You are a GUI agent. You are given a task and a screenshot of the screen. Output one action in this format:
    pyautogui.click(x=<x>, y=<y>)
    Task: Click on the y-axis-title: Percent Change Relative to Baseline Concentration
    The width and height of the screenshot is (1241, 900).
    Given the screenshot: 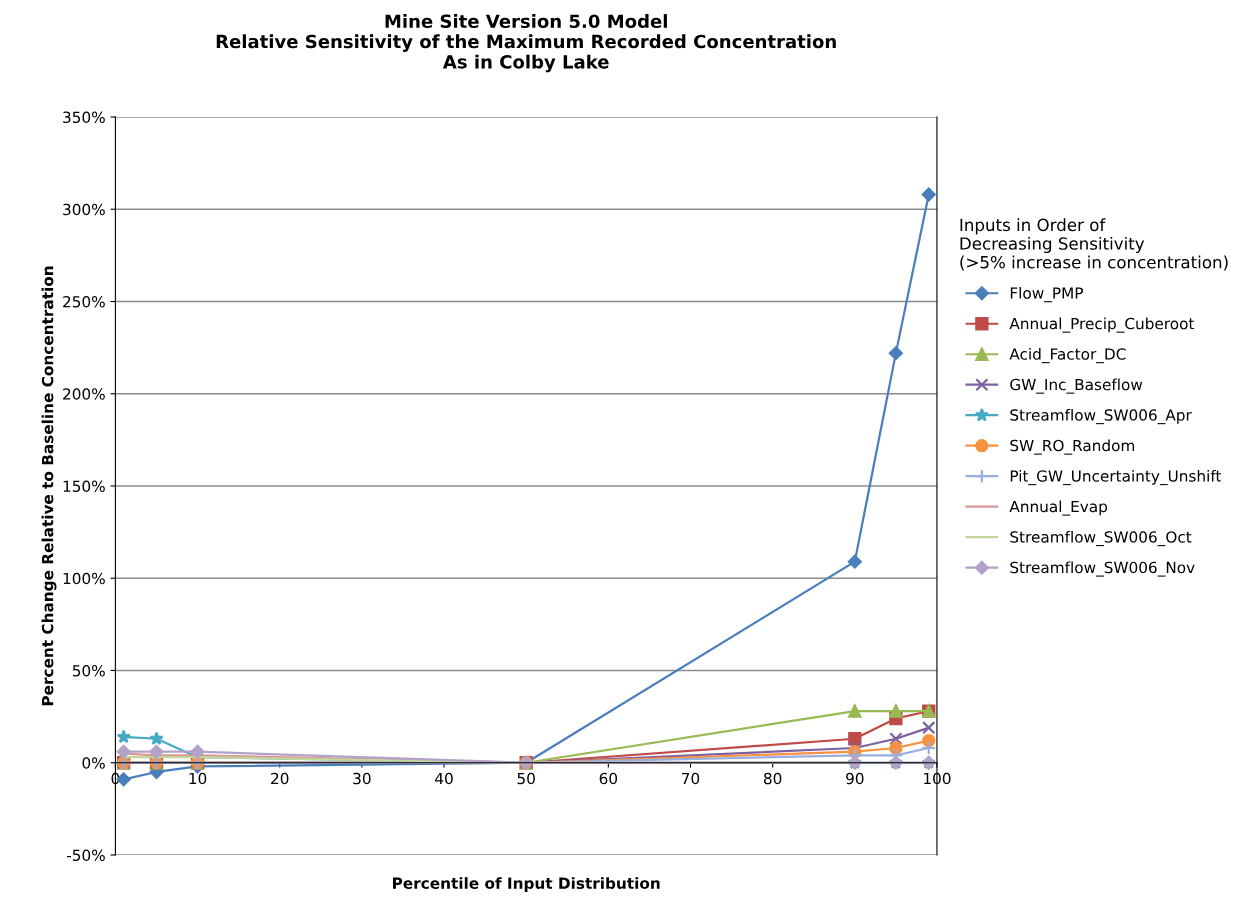 What is the action you would take?
    pyautogui.click(x=49, y=486)
    